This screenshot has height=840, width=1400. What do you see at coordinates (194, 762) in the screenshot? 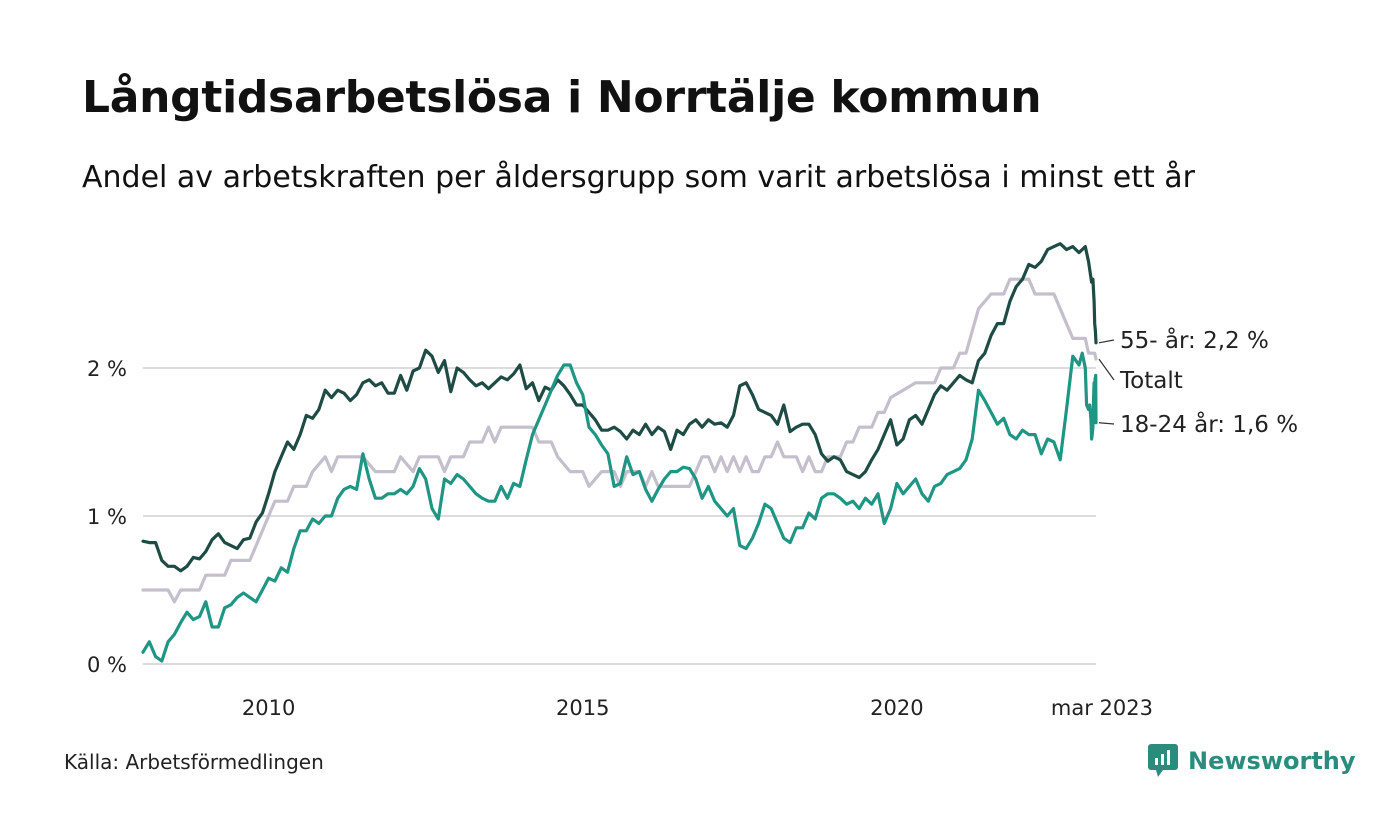
I see `source-note: Källa: Arbetsförmedlingen` at bounding box center [194, 762].